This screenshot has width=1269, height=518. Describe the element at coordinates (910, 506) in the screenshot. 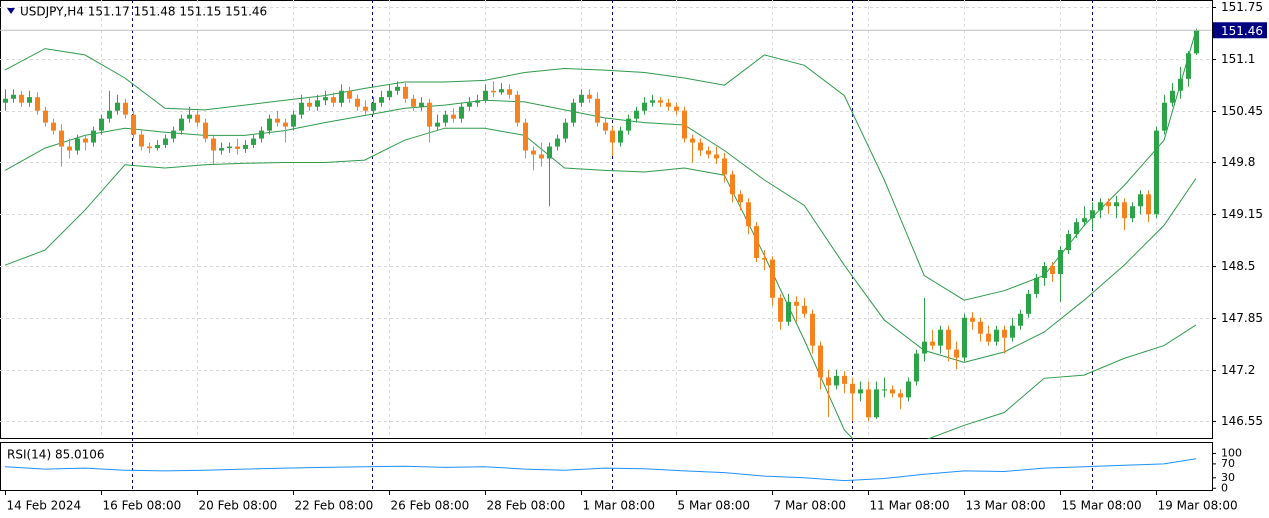

I see `x-tick-label: 11 Mar 08:00` at that location.